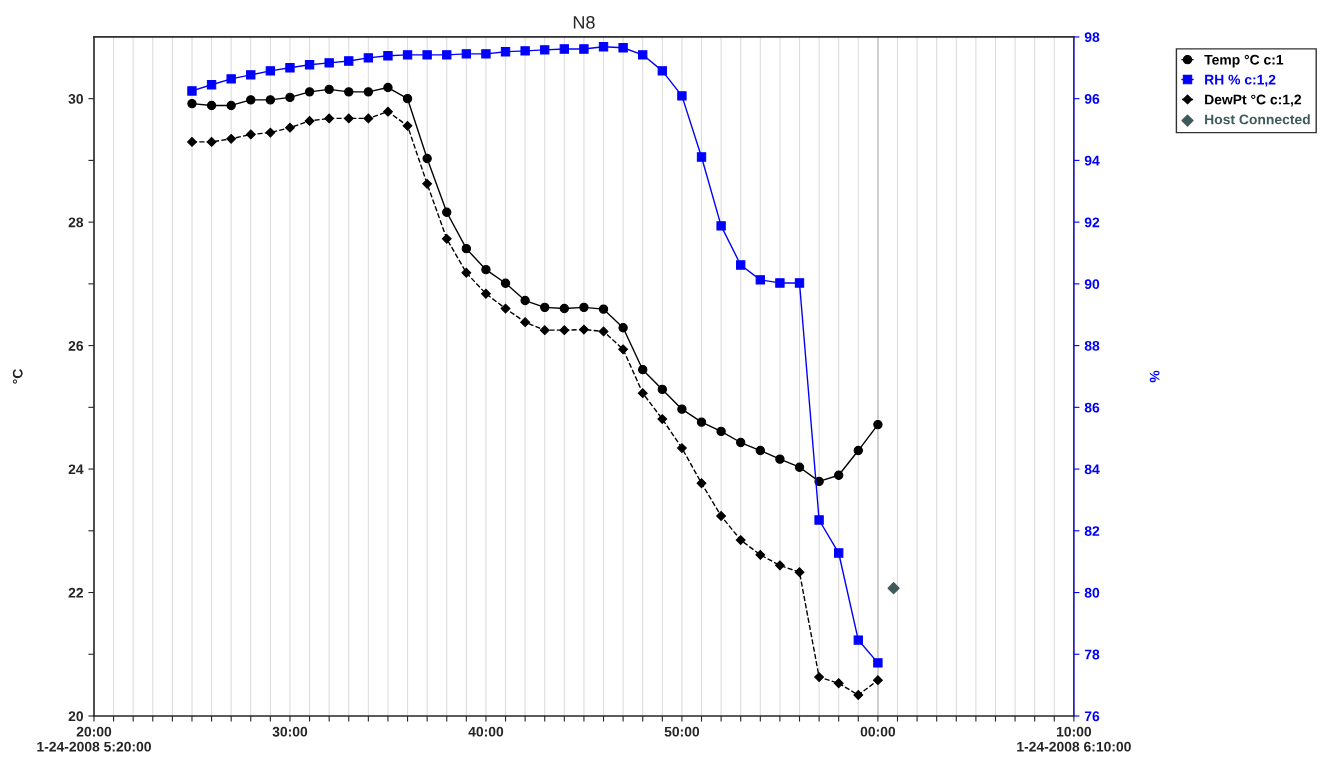  Describe the element at coordinates (1244, 61) in the screenshot. I see `legend-label: Temp °C c:1` at that location.